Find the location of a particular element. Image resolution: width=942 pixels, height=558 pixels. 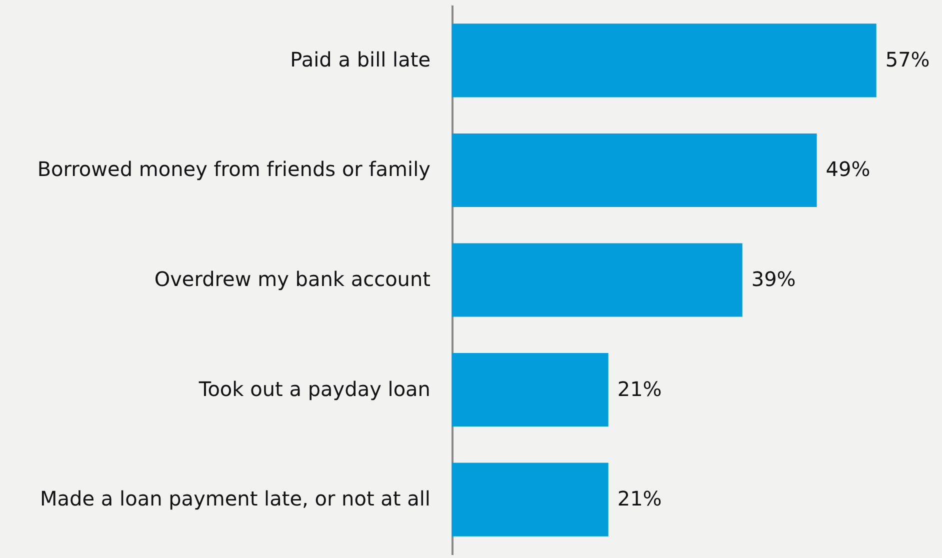

y-tick-label: Borrowed money from friends or family is located at coordinates (234, 169).